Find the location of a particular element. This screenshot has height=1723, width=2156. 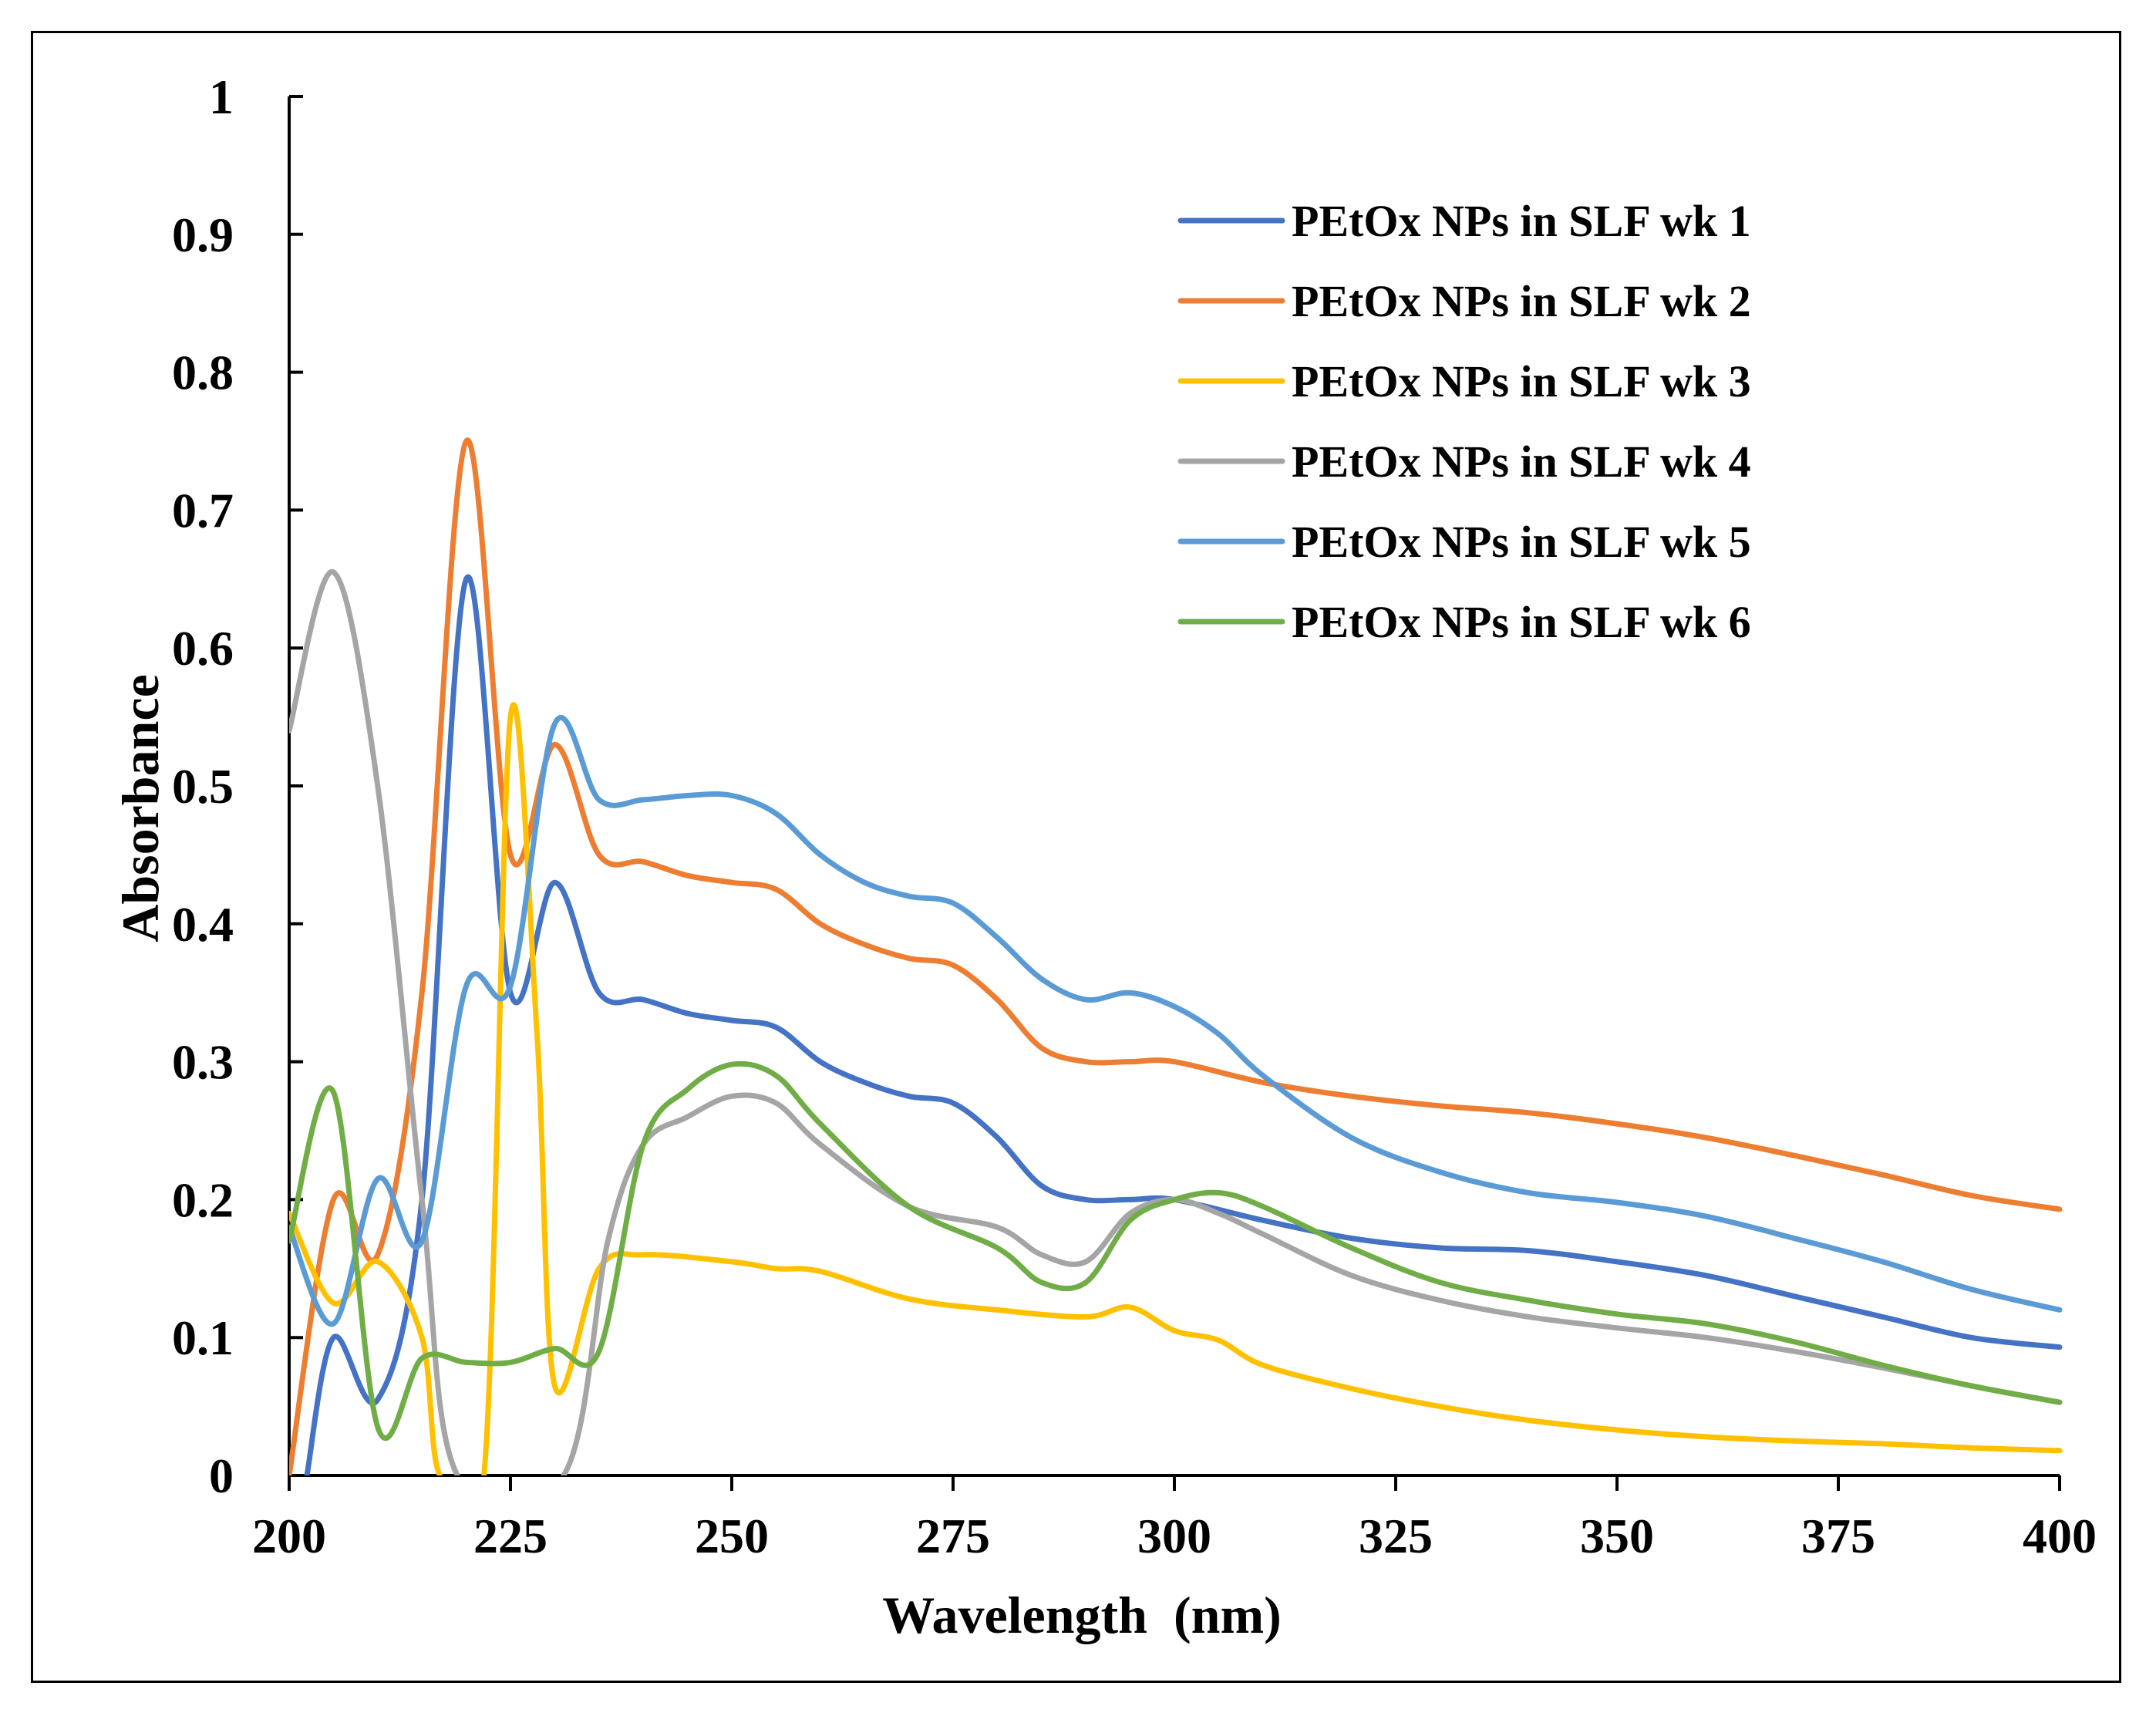

x-tick-label: 275 is located at coordinates (953, 1536).